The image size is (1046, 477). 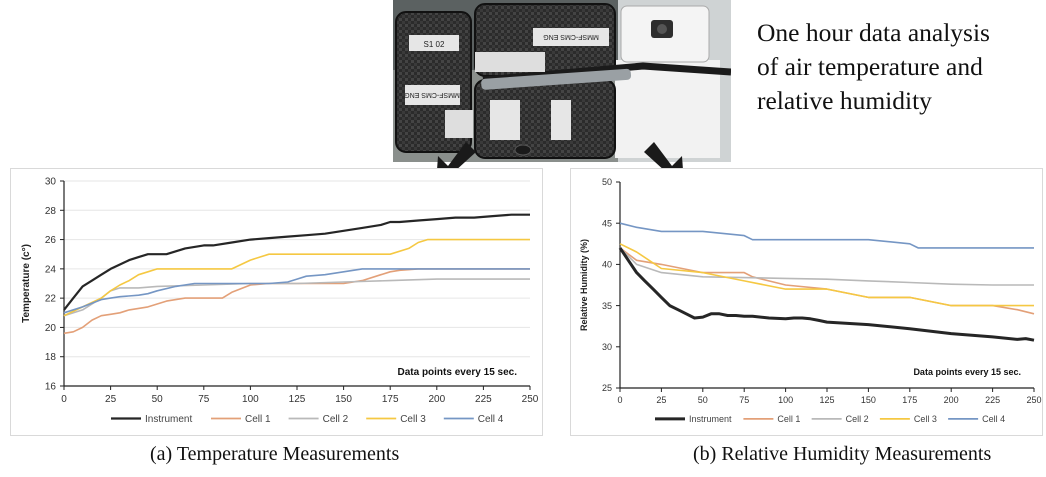 I want to click on y-tick-label: 35, so click(x=607, y=306).